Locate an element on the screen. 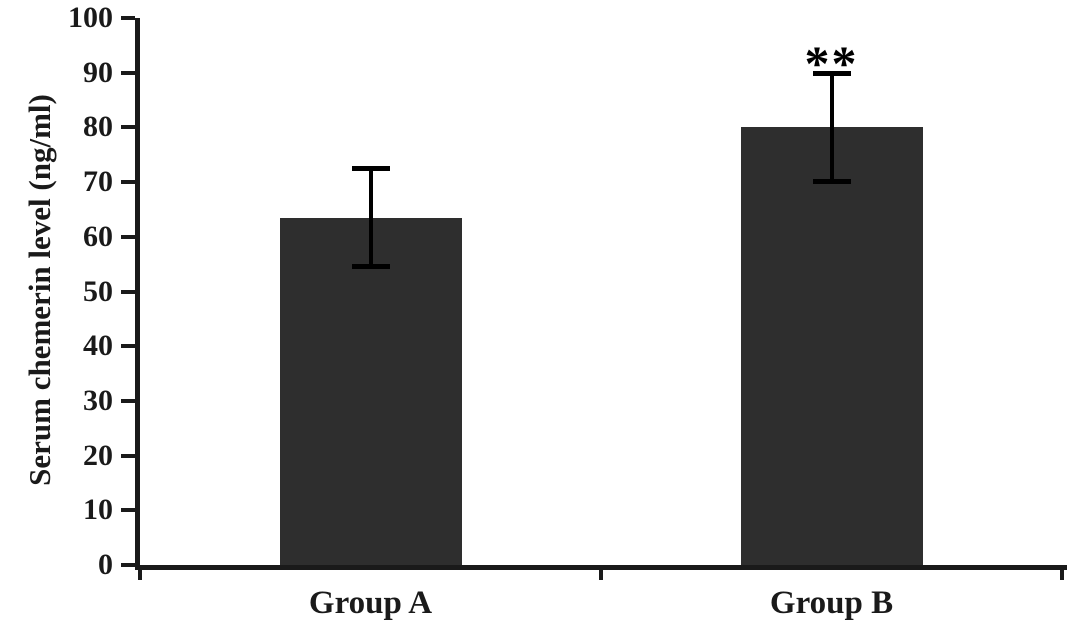  x-category-label: Group B is located at coordinates (831, 603).